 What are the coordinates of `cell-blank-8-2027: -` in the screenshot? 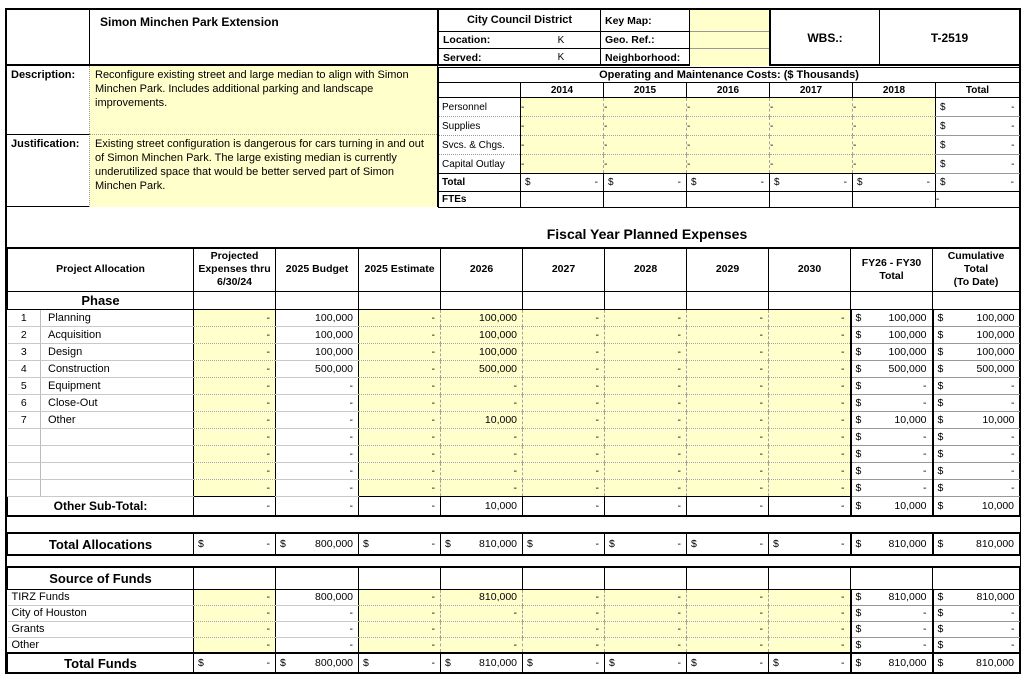 It's located at (563, 454).